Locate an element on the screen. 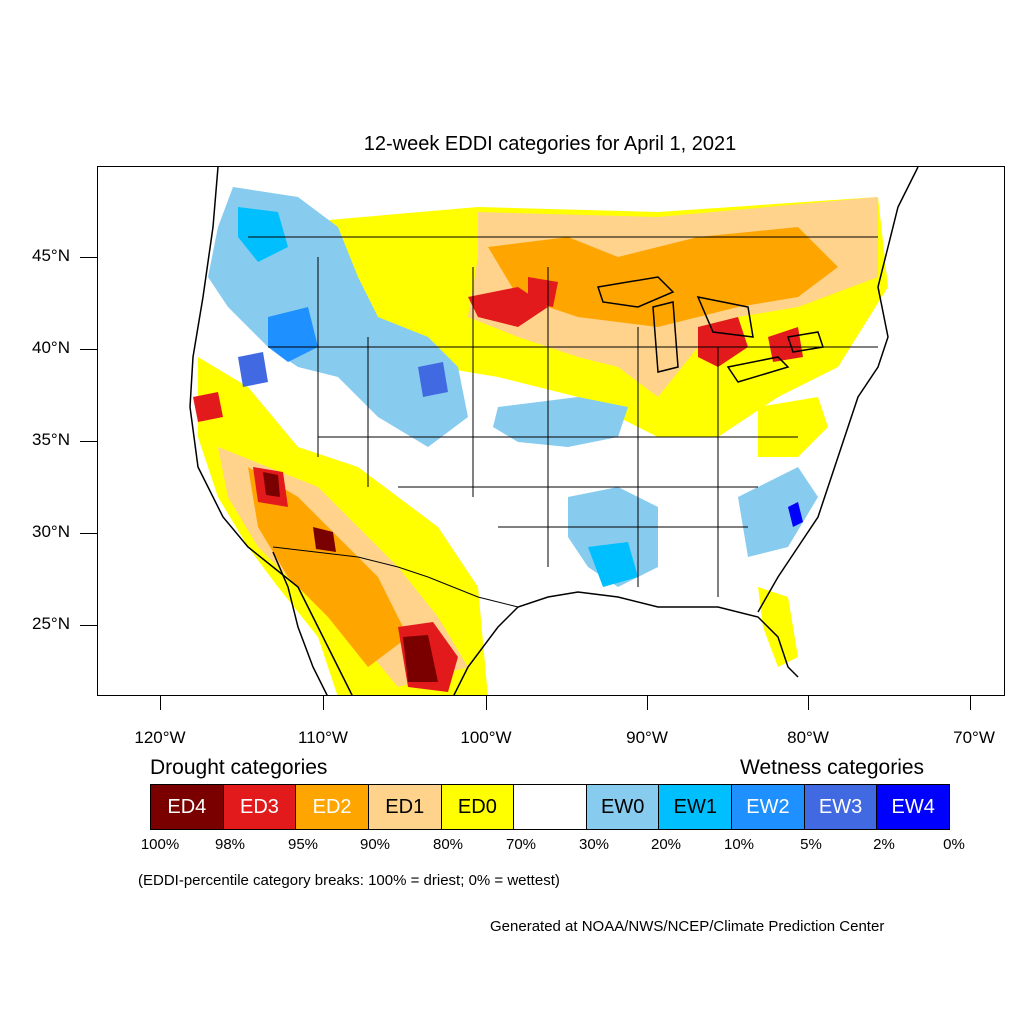 The height and width of the screenshot is (1024, 1024). legend-neutral is located at coordinates (550, 807).